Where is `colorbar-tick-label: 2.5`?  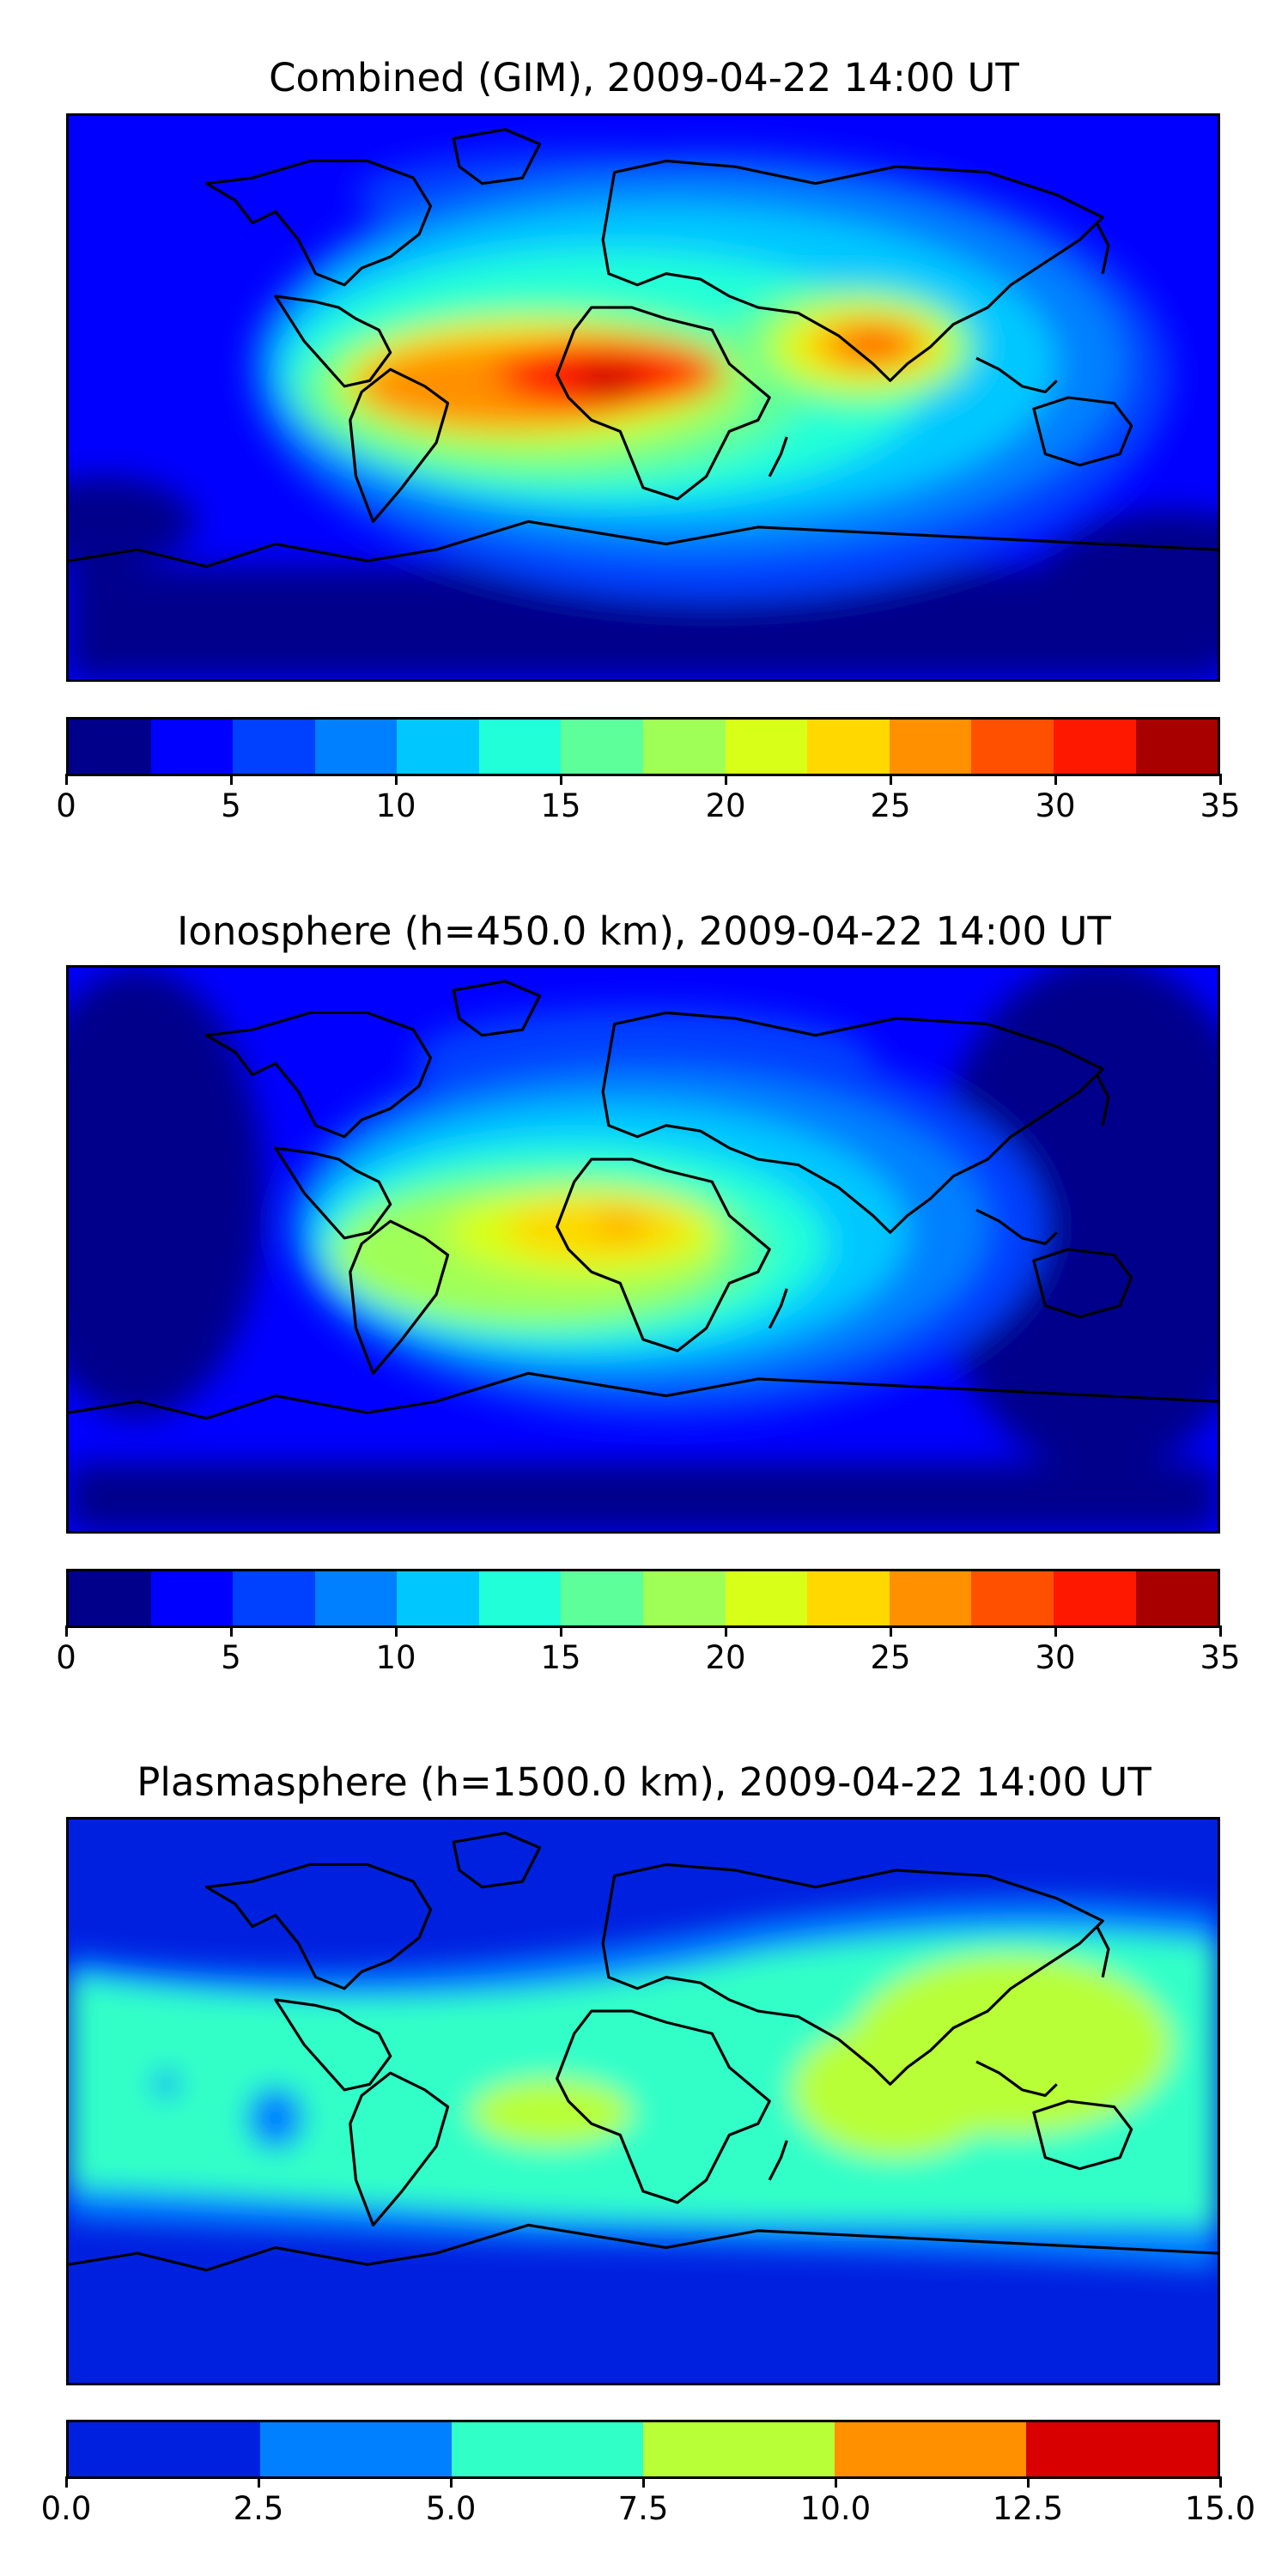 colorbar-tick-label: 2.5 is located at coordinates (258, 2508).